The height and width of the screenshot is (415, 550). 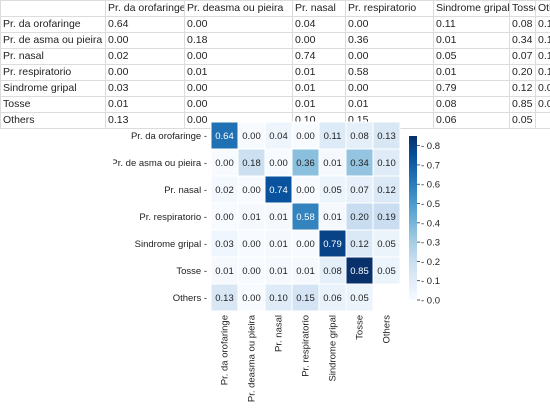 What do you see at coordinates (185, 190) in the screenshot?
I see `heatmap-row-label: Pr. nasal -` at bounding box center [185, 190].